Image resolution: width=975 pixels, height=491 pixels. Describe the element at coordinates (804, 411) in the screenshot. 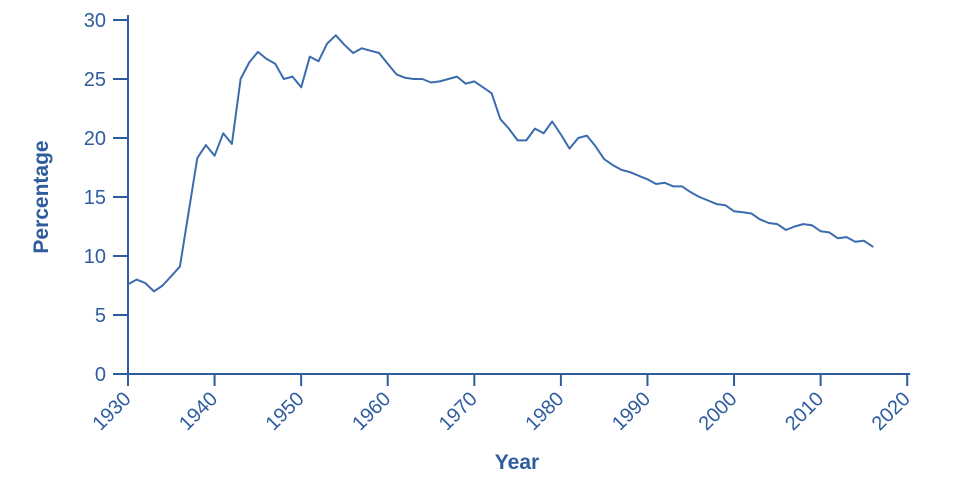

I see `x-tick-label: 2010` at that location.